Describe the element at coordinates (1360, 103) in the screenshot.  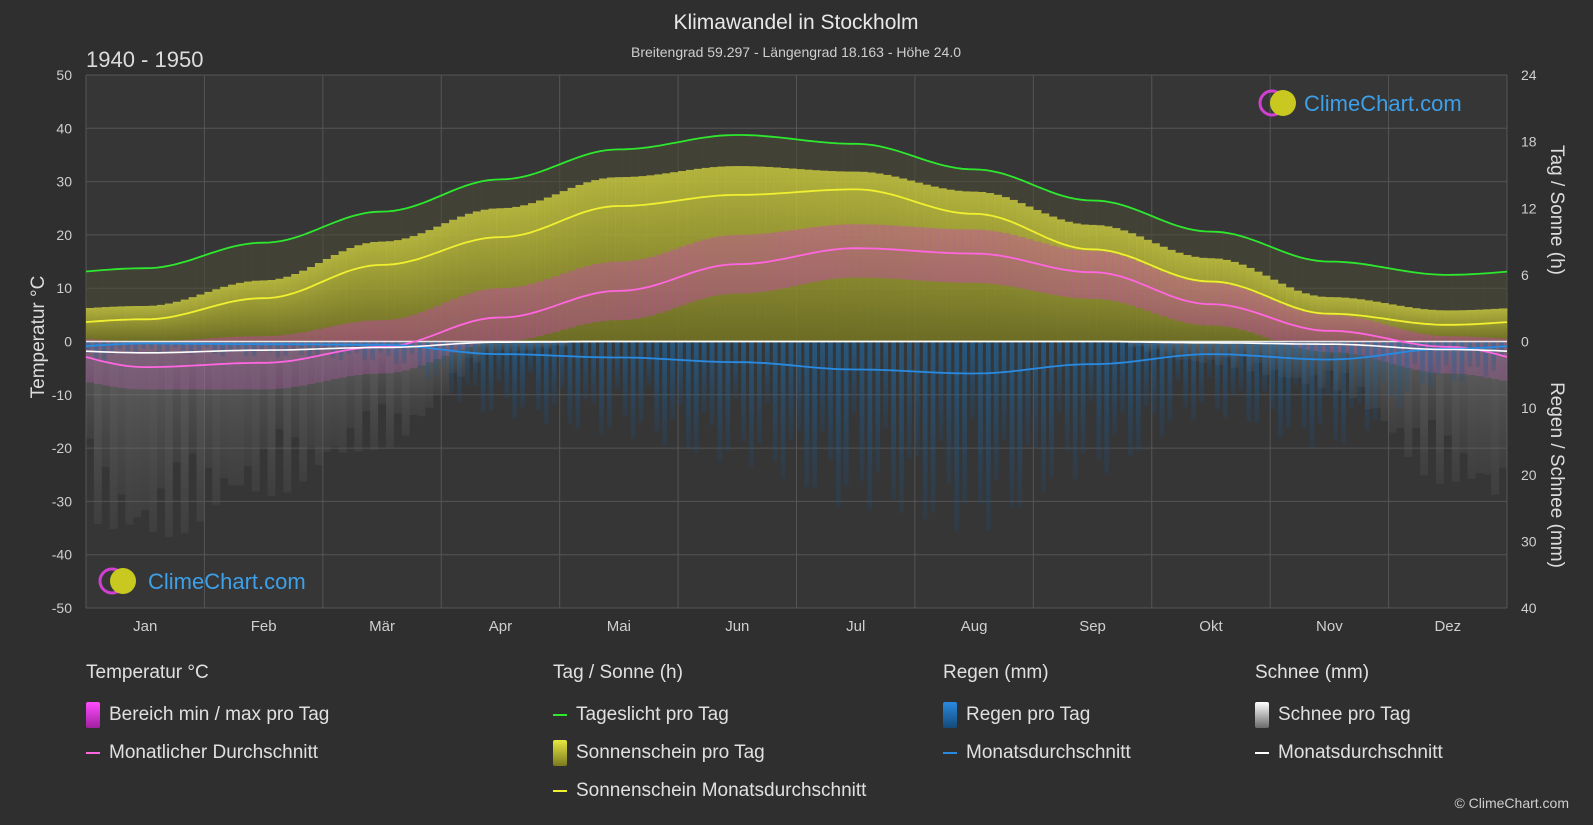
I see `logo-top: ClimeChart.com` at that location.